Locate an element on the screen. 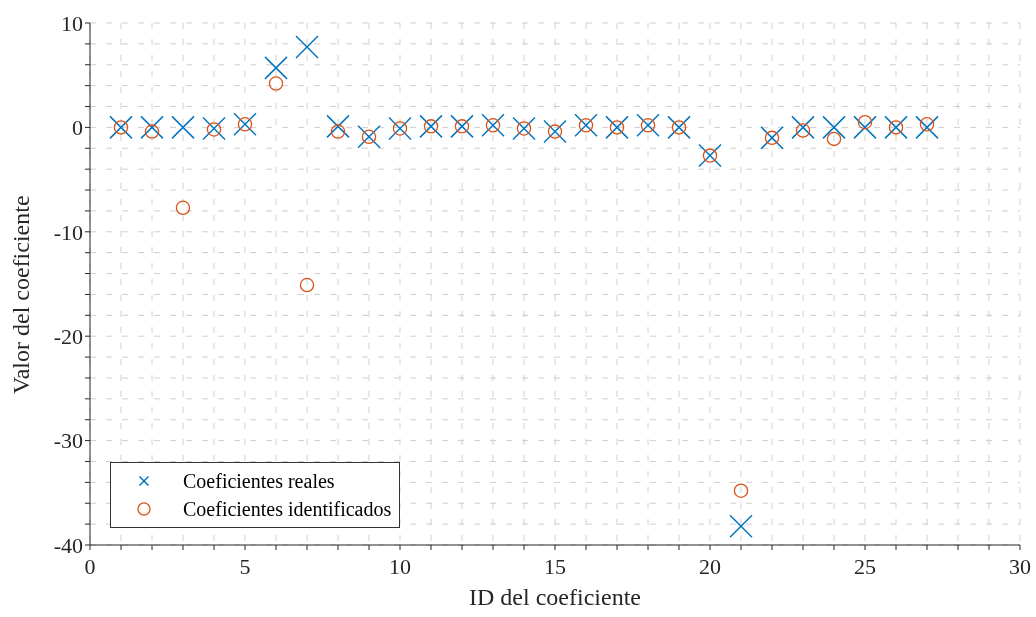 The height and width of the screenshot is (617, 1036). y-tick-label: -30 is located at coordinates (68, 441).